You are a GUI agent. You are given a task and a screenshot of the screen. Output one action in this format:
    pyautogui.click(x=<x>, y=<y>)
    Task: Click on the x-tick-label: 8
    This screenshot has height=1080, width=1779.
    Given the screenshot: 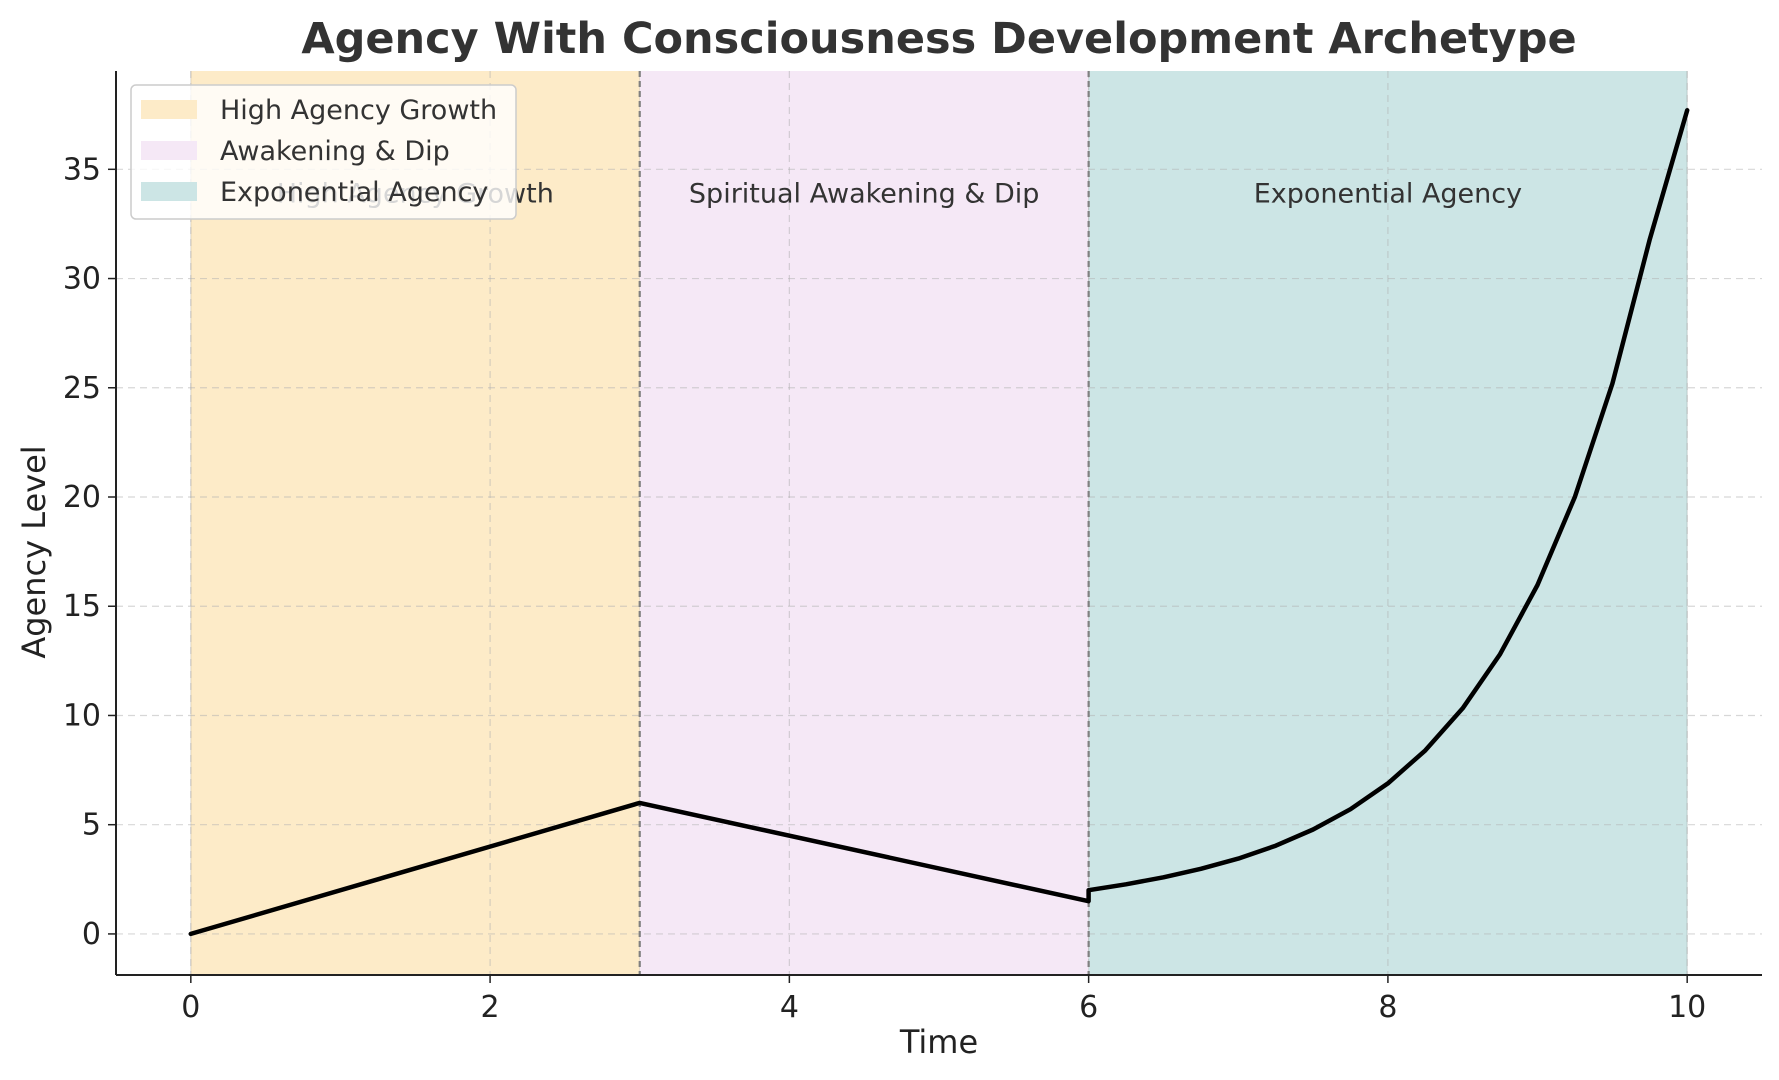 What is the action you would take?
    pyautogui.click(x=1387, y=1007)
    